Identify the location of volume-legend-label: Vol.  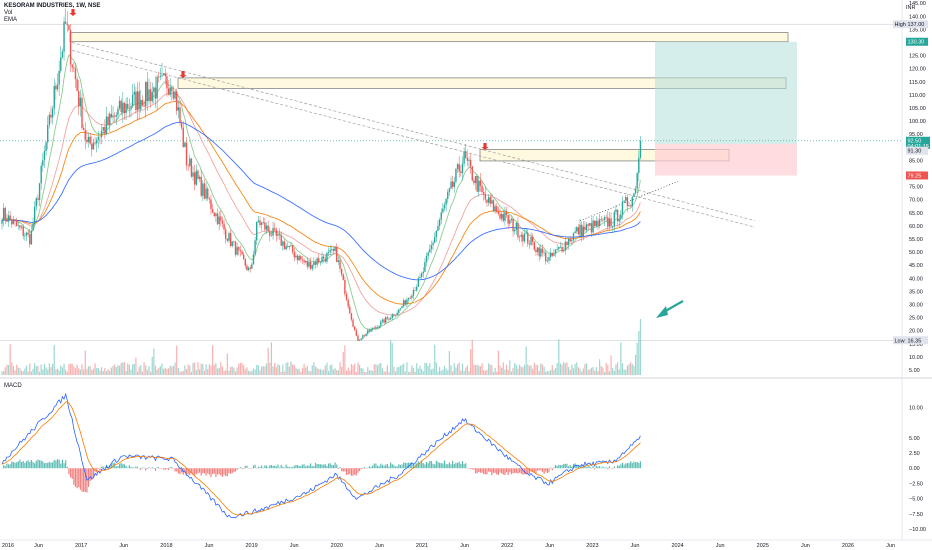
(8, 13).